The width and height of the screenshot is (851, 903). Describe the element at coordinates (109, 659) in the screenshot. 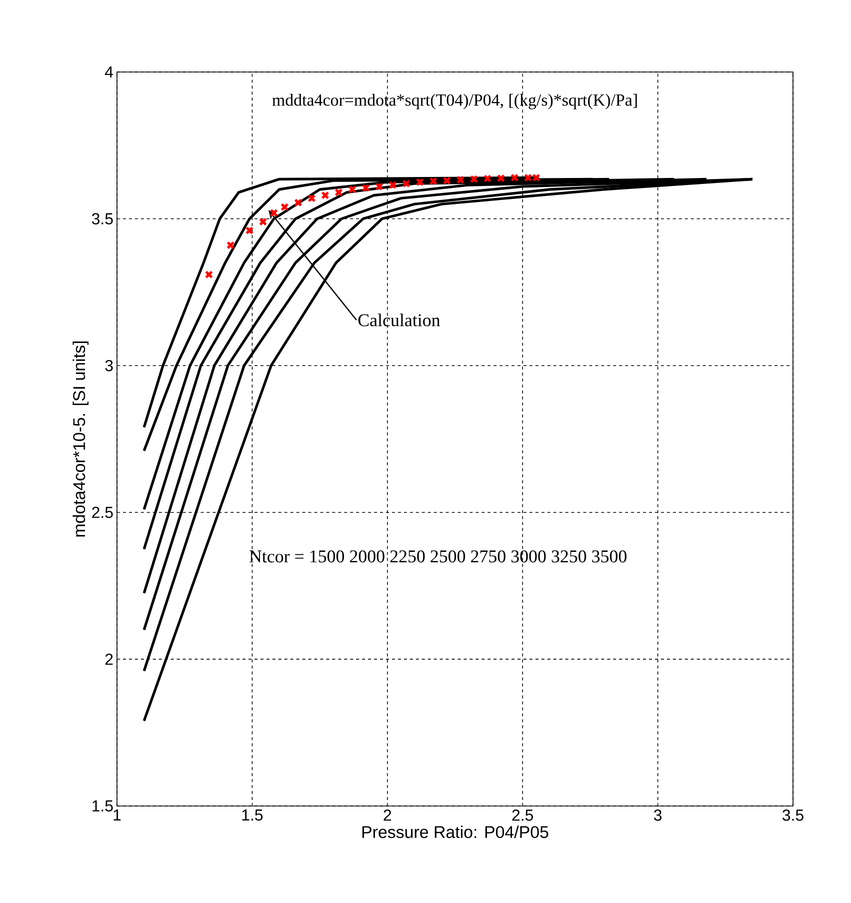

I see `y-tick-label: 2` at that location.